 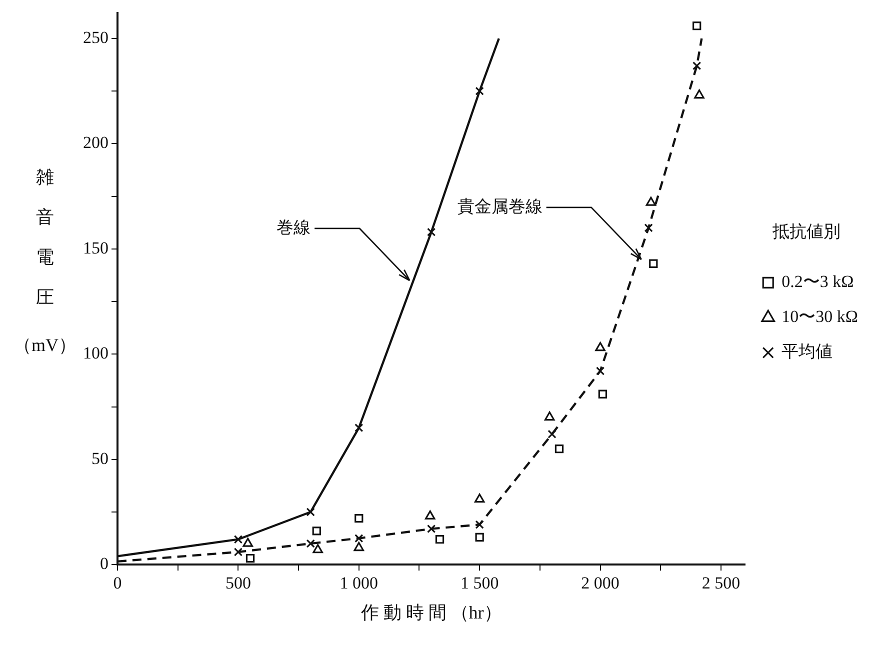 What do you see at coordinates (293, 227) in the screenshot?
I see `annotation: 巻線` at bounding box center [293, 227].